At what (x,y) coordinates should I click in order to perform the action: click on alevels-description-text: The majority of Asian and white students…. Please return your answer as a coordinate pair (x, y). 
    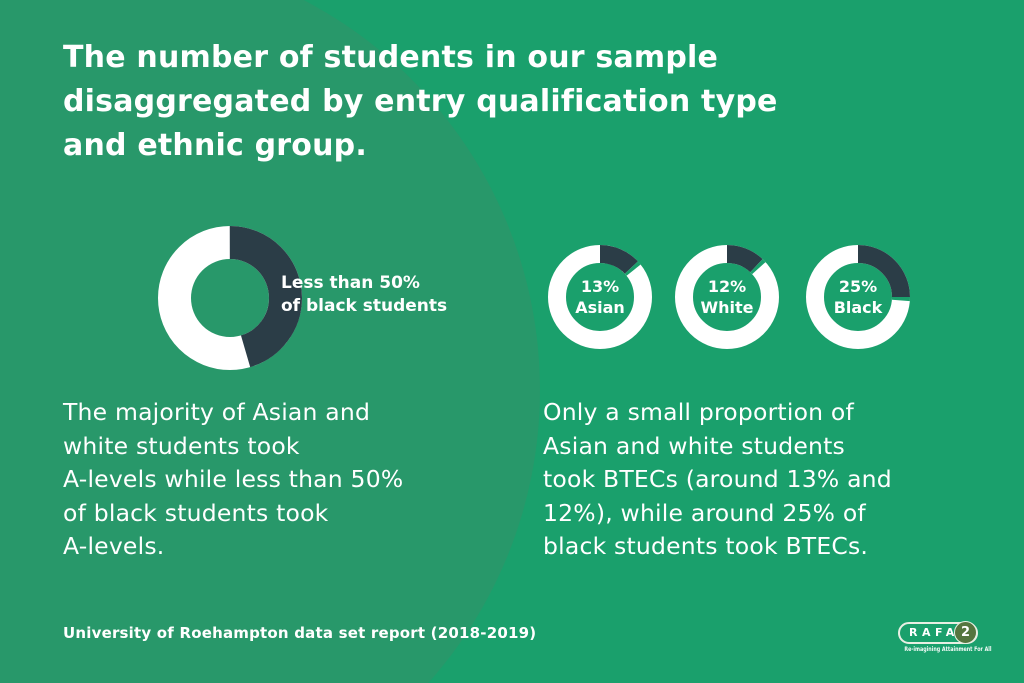
    Looking at the image, I should click on (233, 479).